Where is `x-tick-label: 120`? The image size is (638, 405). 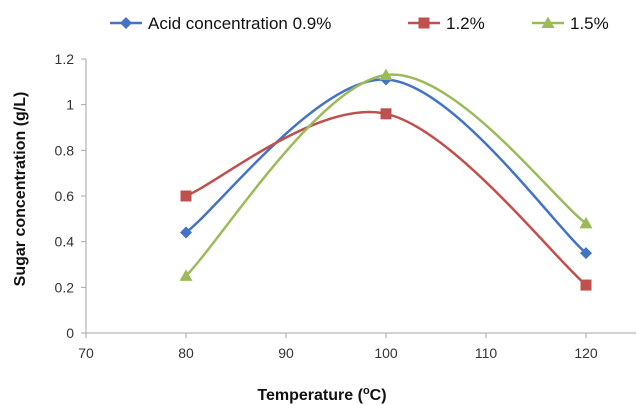 x-tick-label: 120 is located at coordinates (586, 353).